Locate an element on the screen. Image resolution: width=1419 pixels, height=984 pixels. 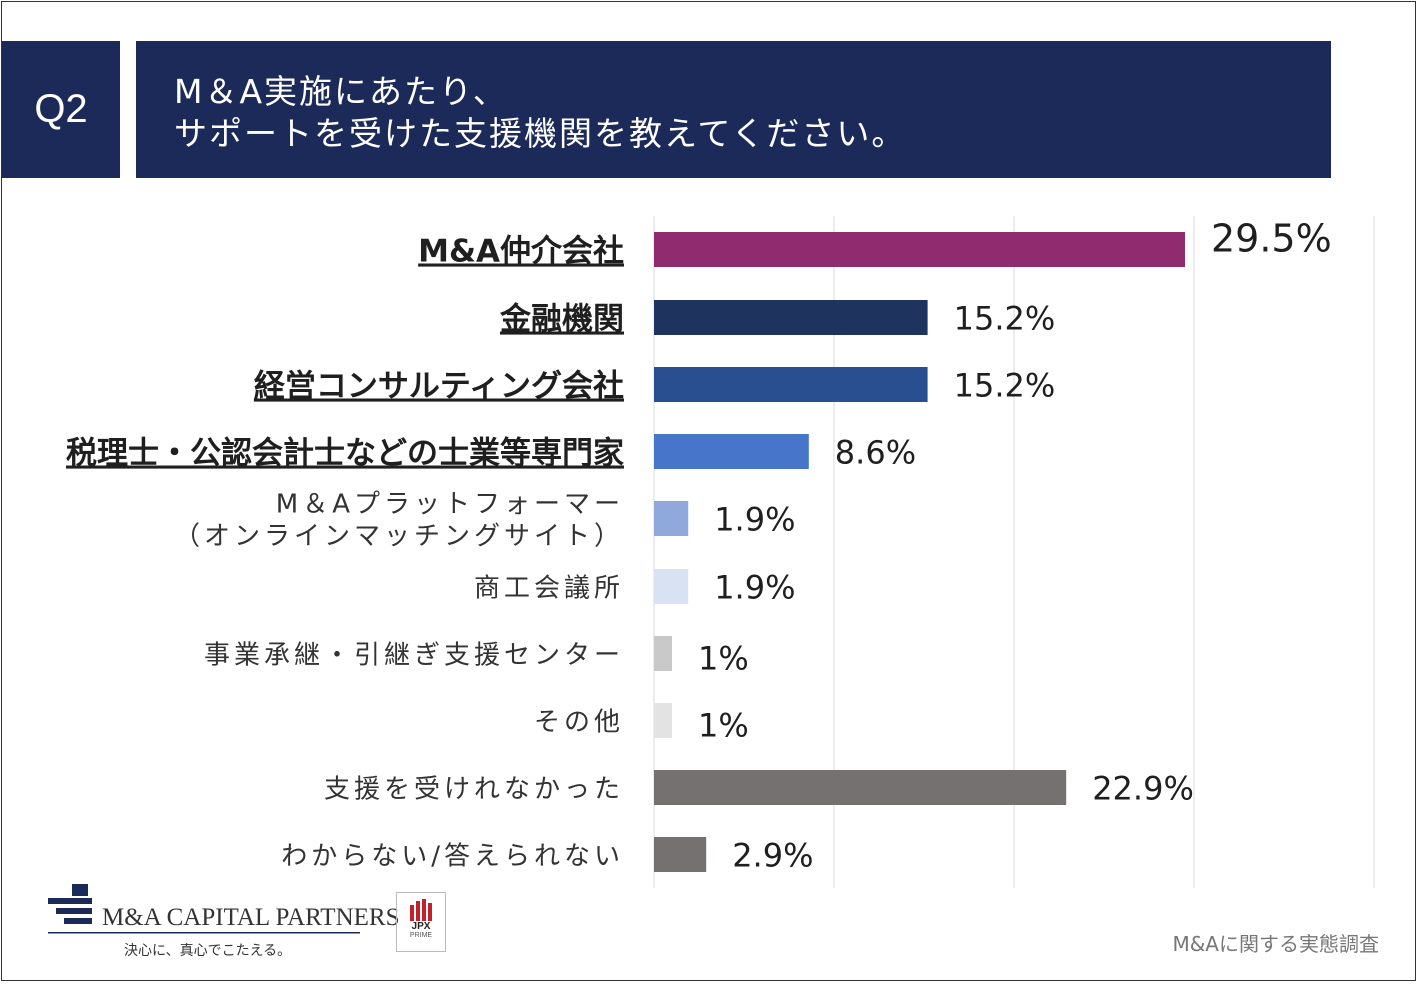
category-label-6: 商工会議所 is located at coordinates (549, 589).